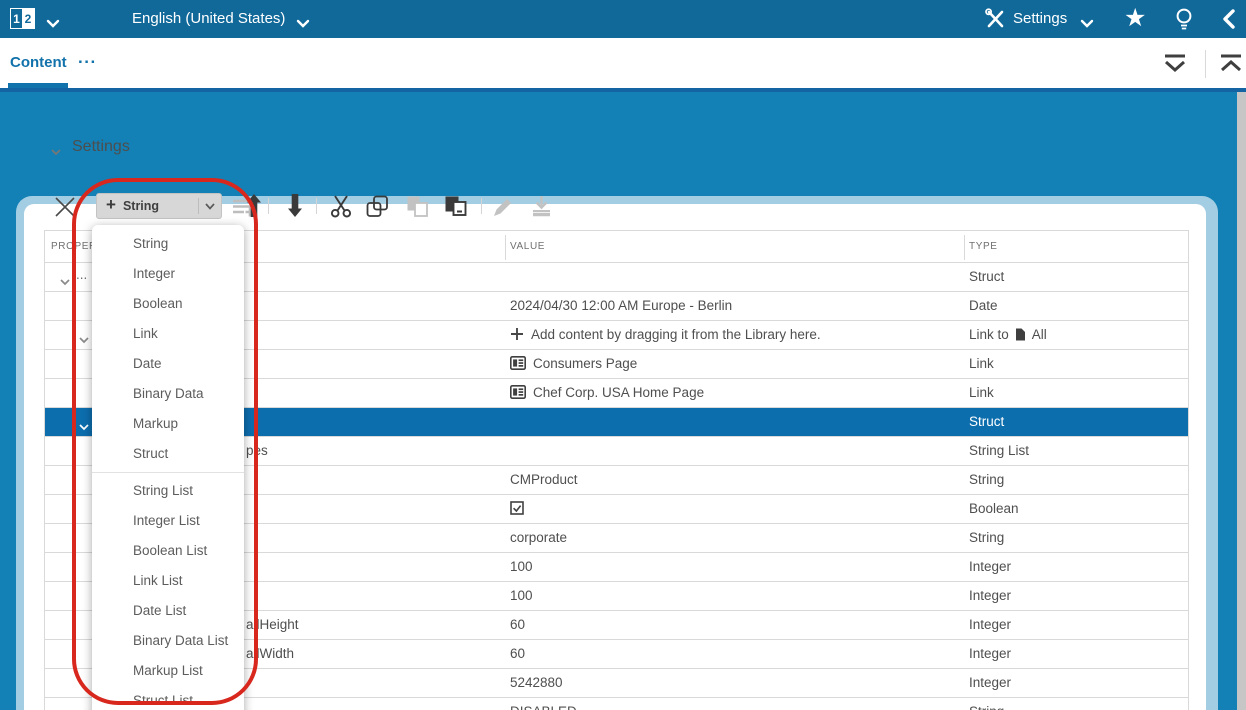 This screenshot has height=710, width=1246. Describe the element at coordinates (503, 209) in the screenshot. I see `edit-pencil-icon` at that location.